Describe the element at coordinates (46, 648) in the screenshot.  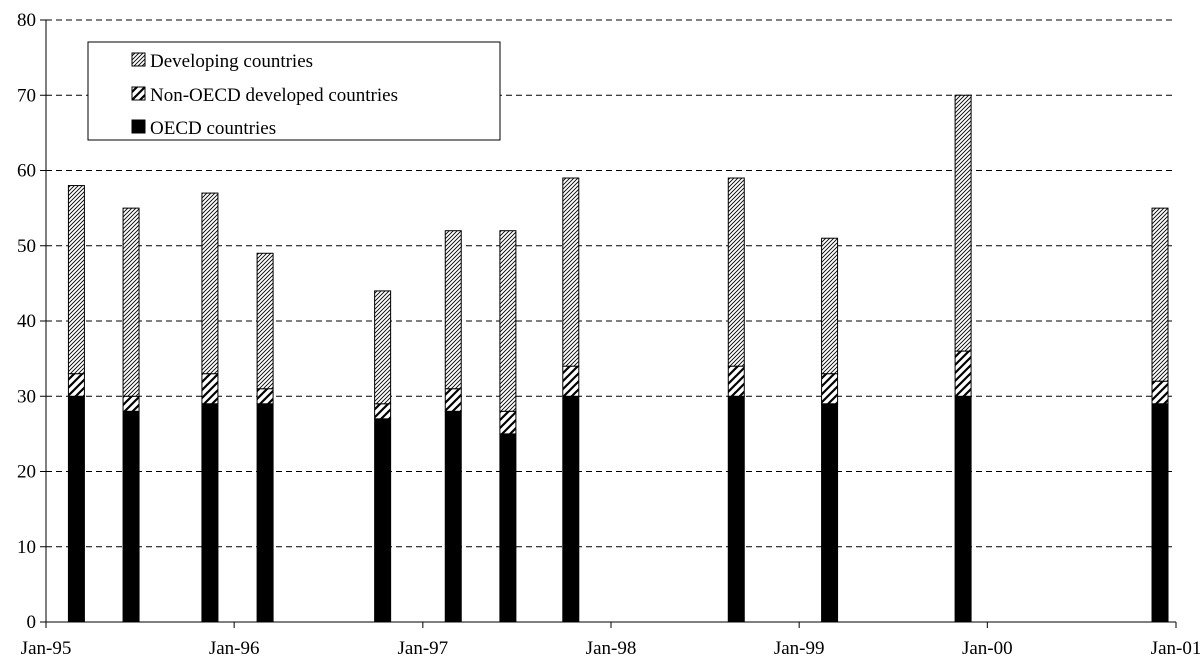
I see `x-tick-label: Jan-95` at that location.